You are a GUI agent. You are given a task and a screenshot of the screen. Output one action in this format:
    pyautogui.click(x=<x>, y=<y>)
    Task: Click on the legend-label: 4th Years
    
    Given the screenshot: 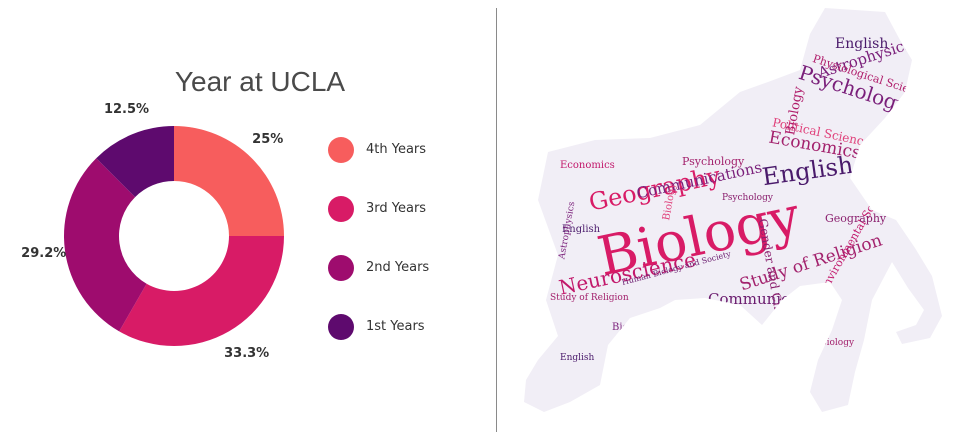 What is the action you would take?
    pyautogui.click(x=396, y=149)
    